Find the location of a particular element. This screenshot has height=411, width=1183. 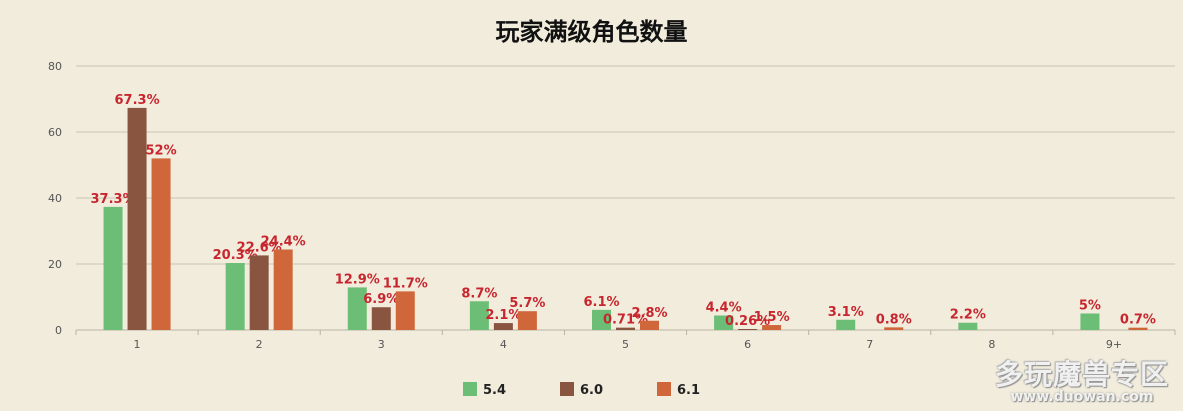

data-label: 6.9% is located at coordinates (381, 299).